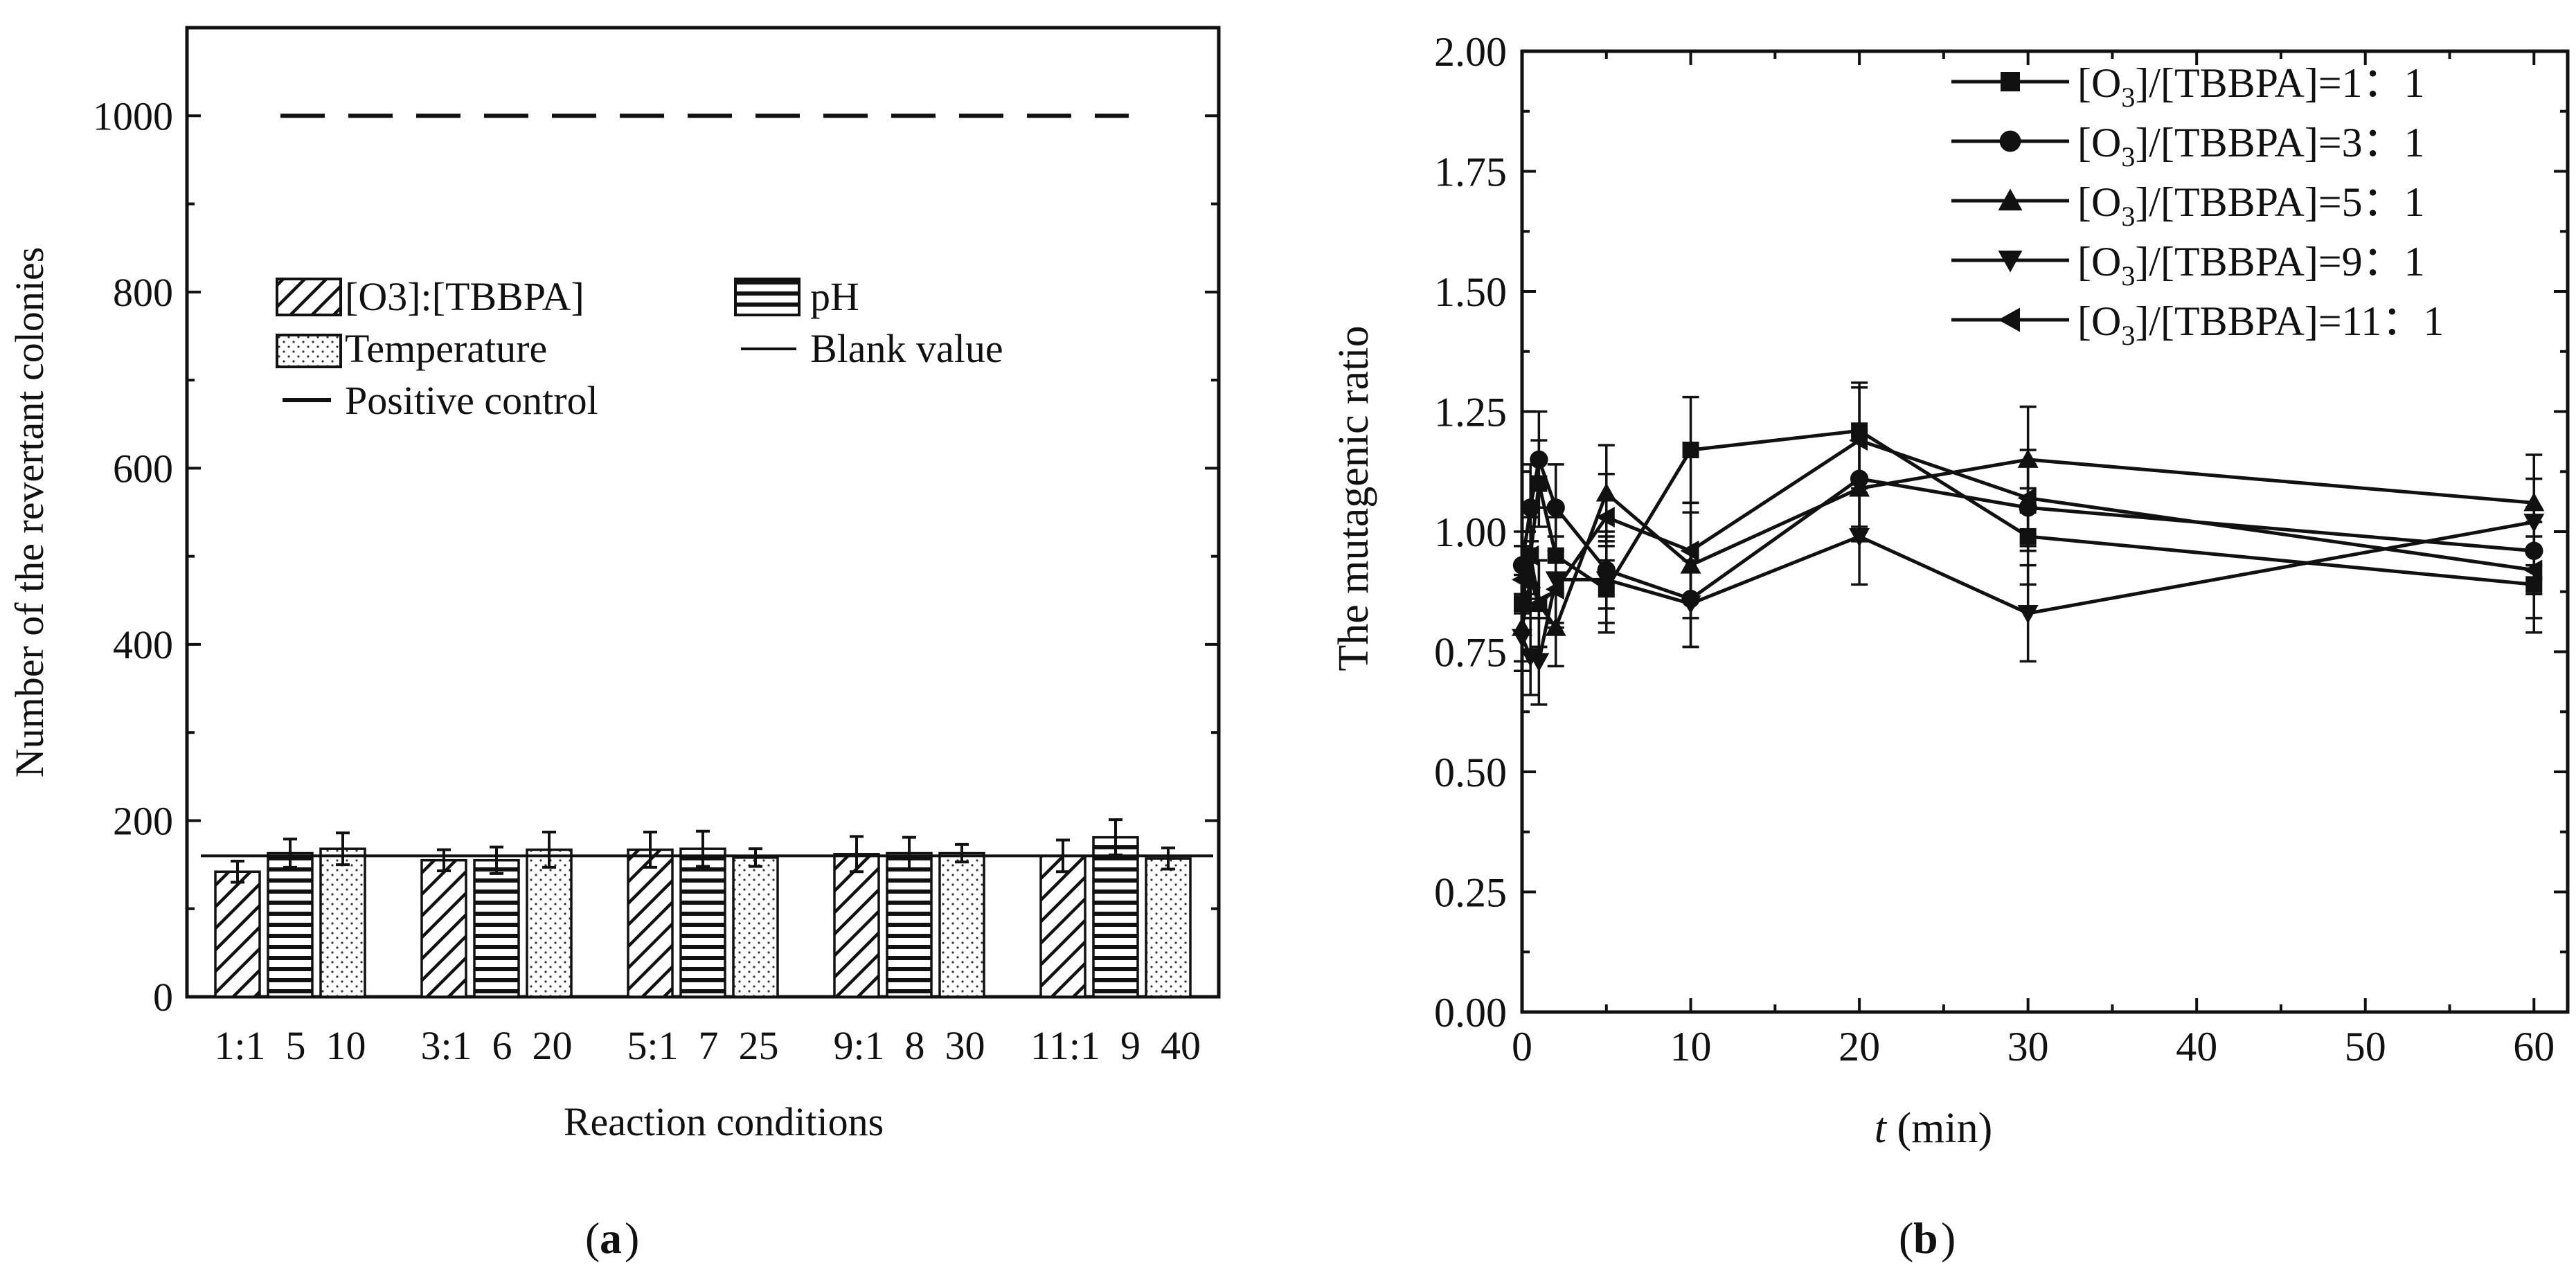  I want to click on y-tick-label: 0.75, so click(1470, 653).